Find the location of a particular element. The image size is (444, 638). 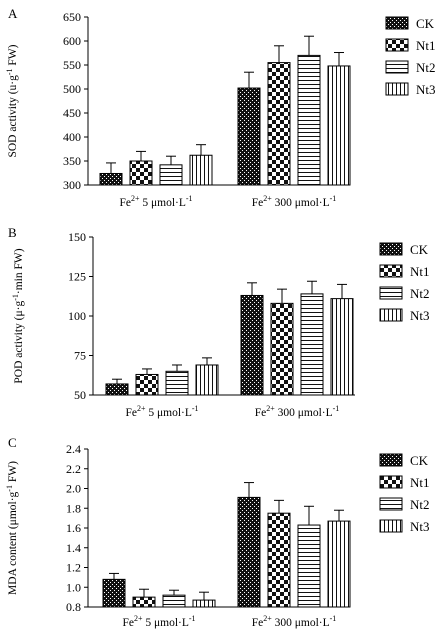

y-tick-label: 400 is located at coordinates (72, 137).